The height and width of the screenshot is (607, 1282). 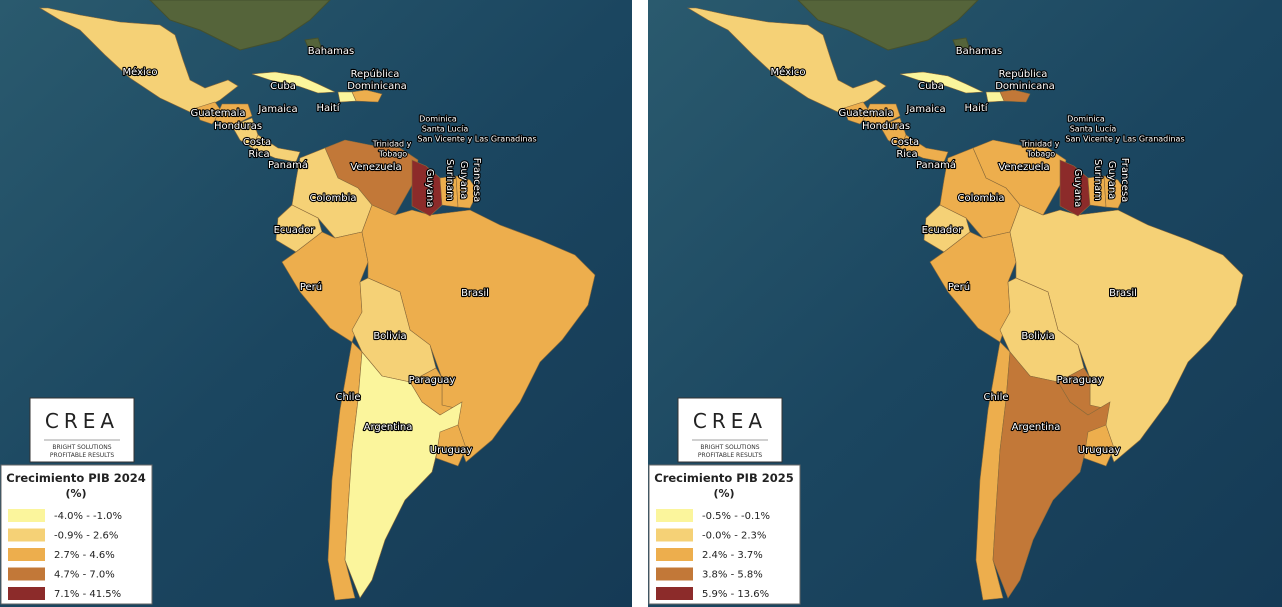 I want to click on country-label: Argentina, so click(x=1036, y=427).